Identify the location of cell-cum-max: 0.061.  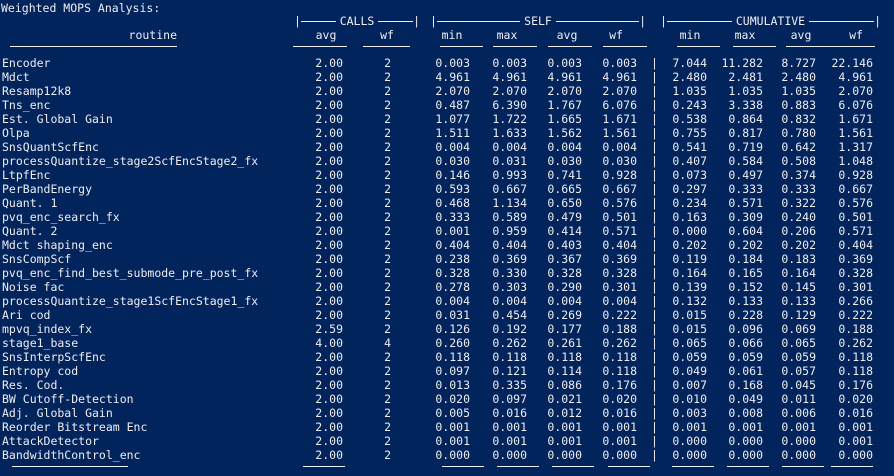
(745, 371).